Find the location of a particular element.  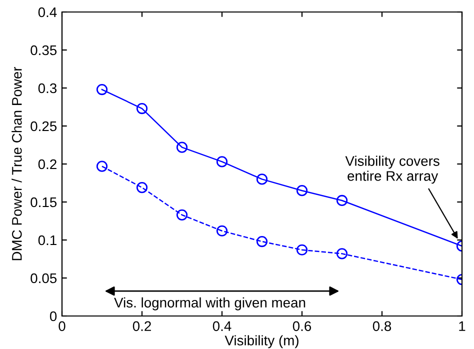

y-tick-label: 0.4 is located at coordinates (47, 12).